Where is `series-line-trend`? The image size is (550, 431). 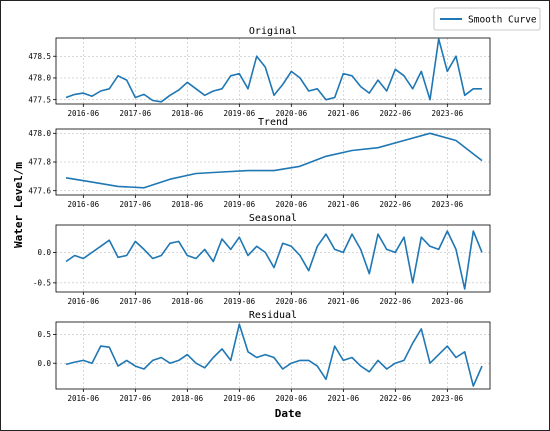 series-line-trend is located at coordinates (274, 160).